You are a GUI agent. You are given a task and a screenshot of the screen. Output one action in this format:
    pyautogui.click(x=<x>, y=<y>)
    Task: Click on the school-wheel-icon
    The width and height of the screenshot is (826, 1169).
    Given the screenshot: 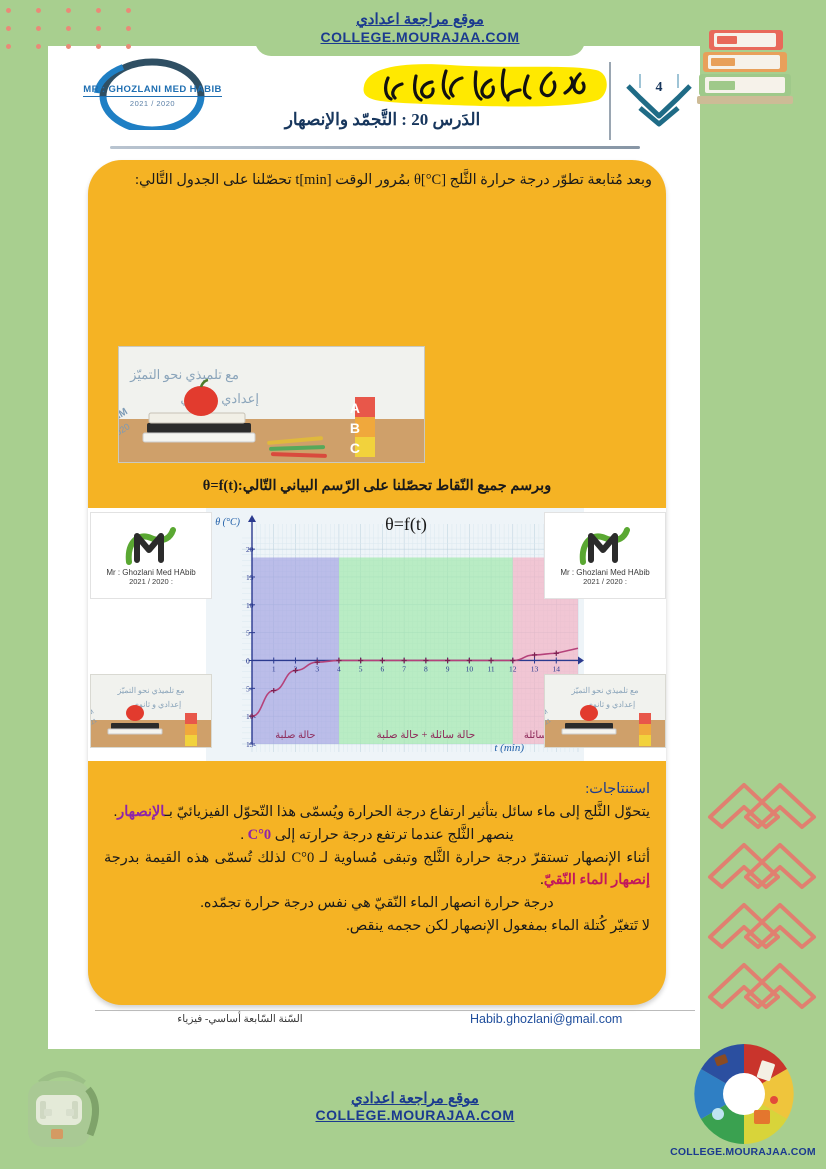 What is the action you would take?
    pyautogui.click(x=744, y=1094)
    